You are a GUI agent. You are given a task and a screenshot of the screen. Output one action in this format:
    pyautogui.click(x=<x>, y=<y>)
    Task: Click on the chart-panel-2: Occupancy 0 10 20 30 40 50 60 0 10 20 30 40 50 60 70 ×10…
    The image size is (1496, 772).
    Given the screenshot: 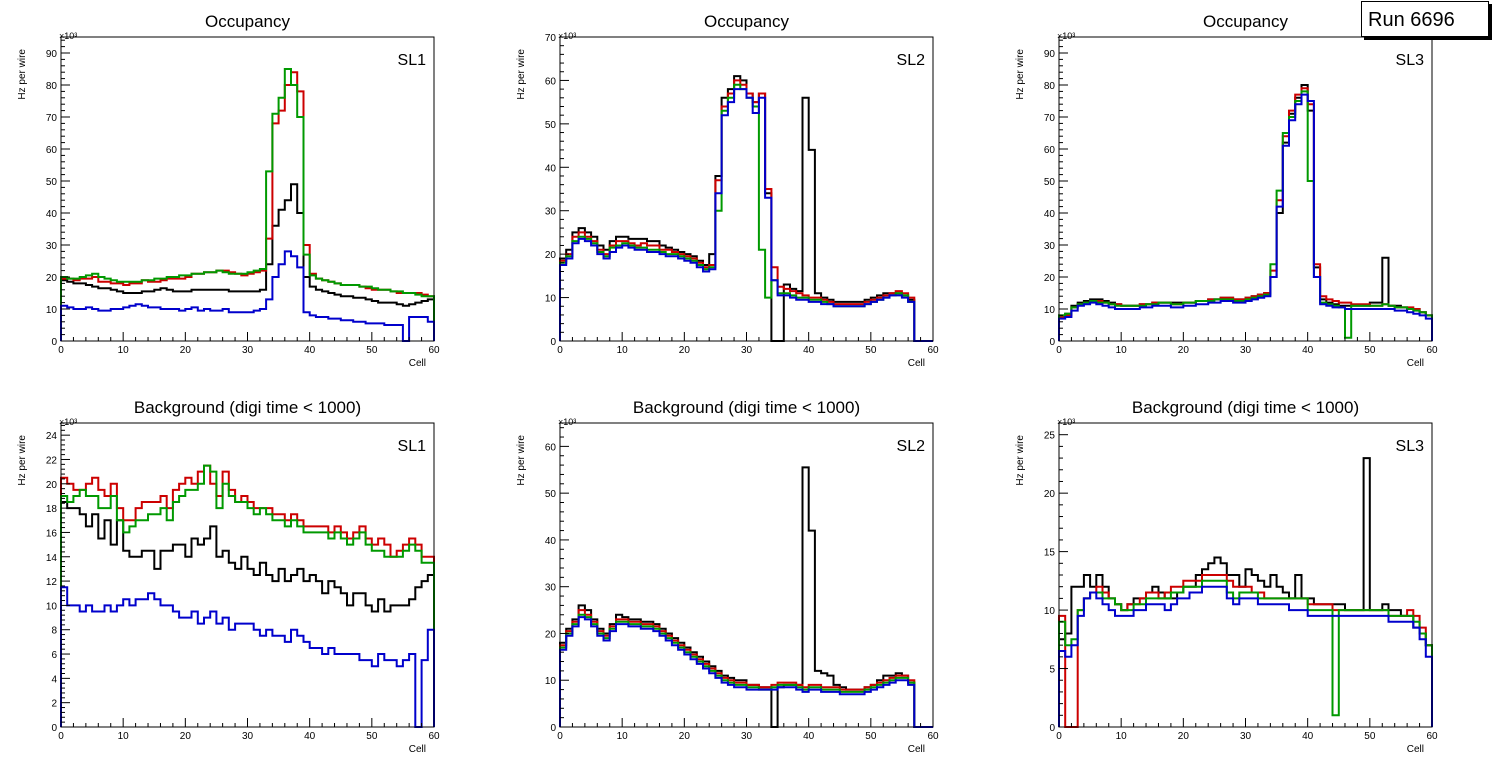 What is the action you would take?
    pyautogui.click(x=727, y=190)
    